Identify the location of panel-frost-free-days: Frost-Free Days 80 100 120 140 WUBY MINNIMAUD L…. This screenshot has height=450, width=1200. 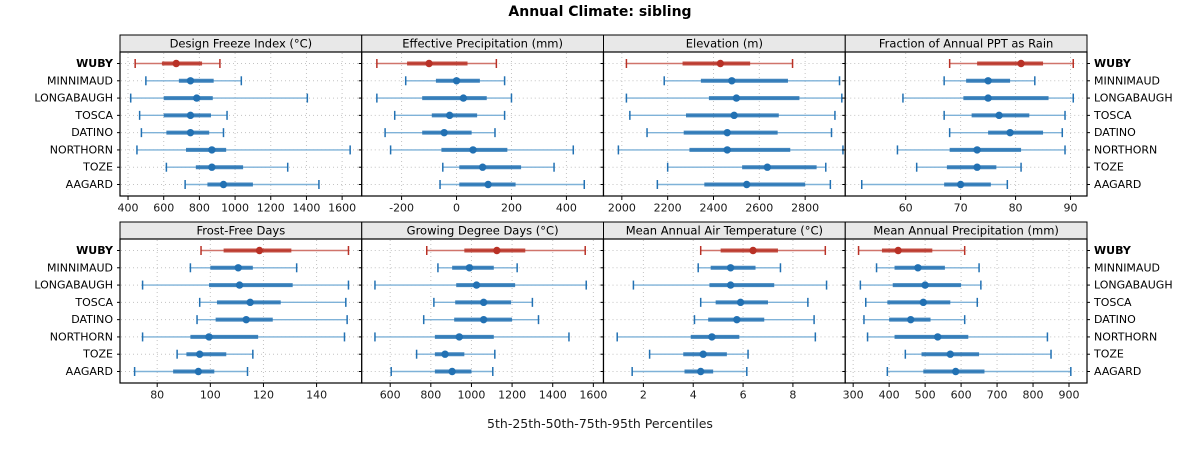
(199, 311).